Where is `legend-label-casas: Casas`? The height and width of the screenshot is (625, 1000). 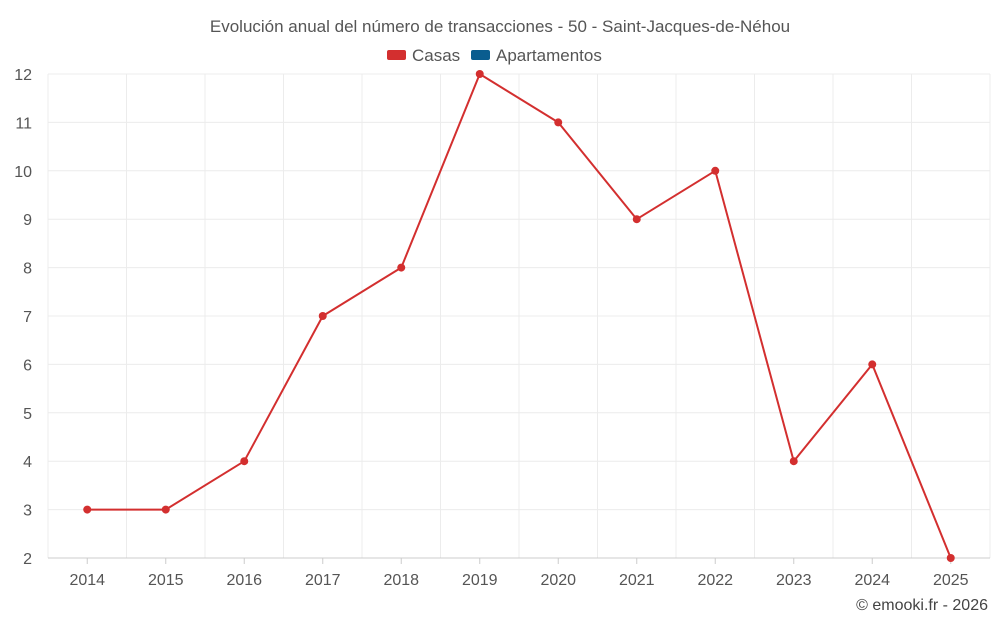 legend-label-casas: Casas is located at coordinates (436, 55).